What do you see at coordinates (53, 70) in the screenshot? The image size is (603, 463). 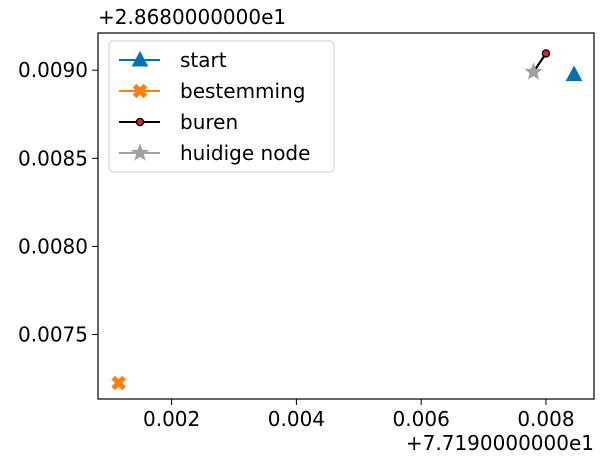 I see `y-tick-label: 0.0090` at bounding box center [53, 70].